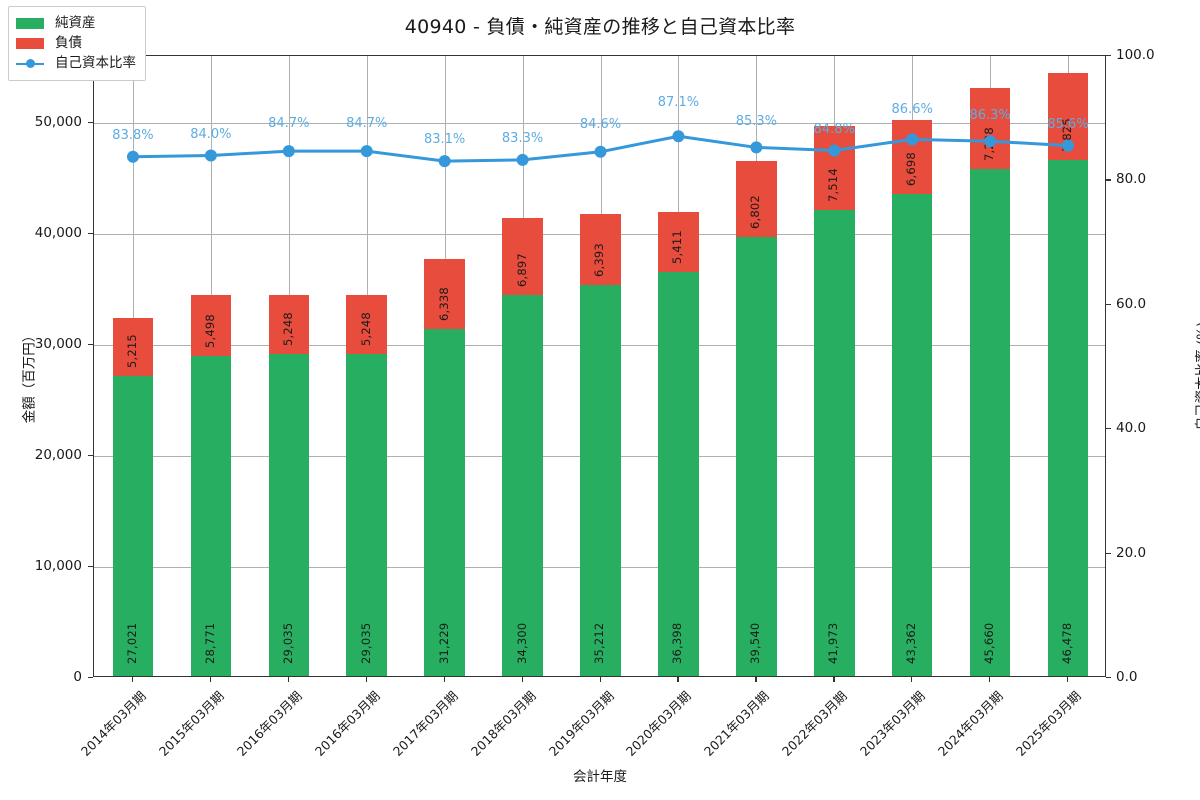 The image size is (1200, 800). I want to click on bar-segment-equity: 35,212, so click(600, 480).